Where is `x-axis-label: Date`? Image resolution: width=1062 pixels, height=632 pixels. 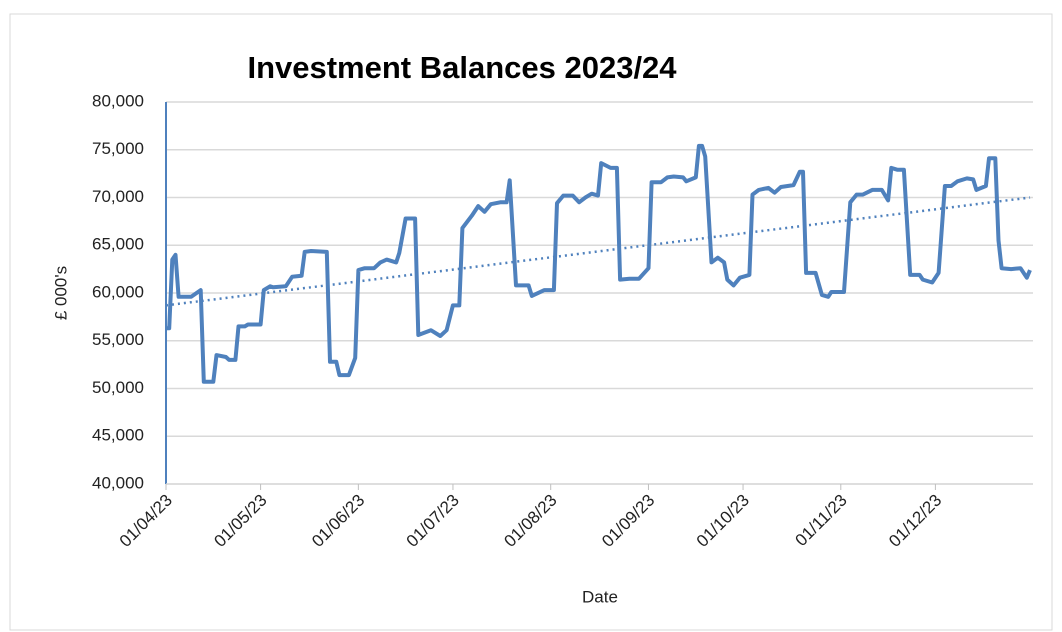 x-axis-label: Date is located at coordinates (600, 596).